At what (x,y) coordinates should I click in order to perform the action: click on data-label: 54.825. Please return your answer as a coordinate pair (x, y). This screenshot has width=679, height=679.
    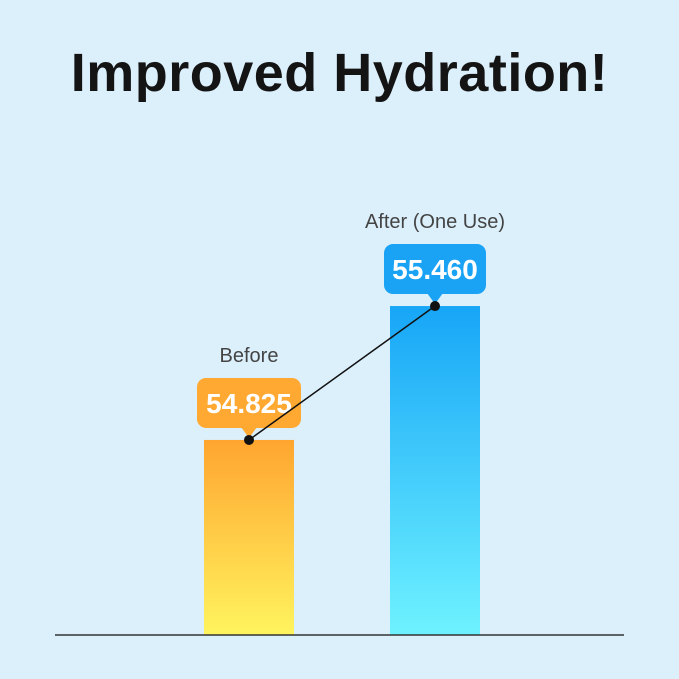
    Looking at the image, I should click on (249, 403).